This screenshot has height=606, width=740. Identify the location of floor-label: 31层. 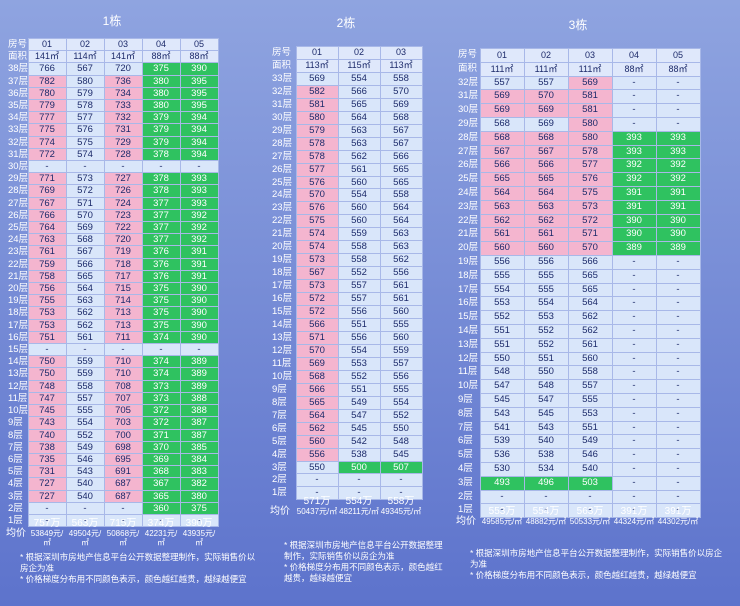
(468, 96).